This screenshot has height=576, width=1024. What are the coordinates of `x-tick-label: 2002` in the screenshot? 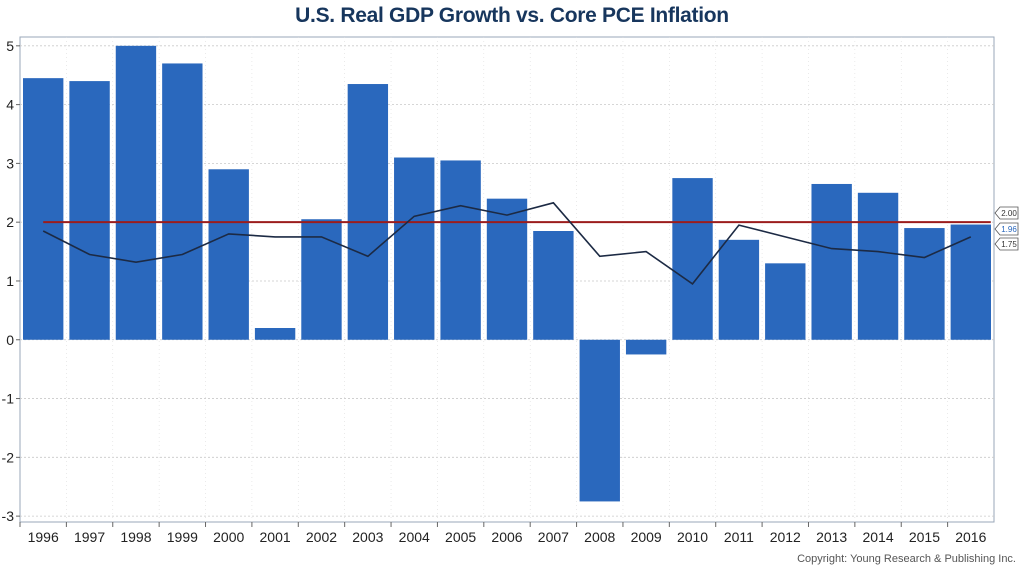 It's located at (321, 537).